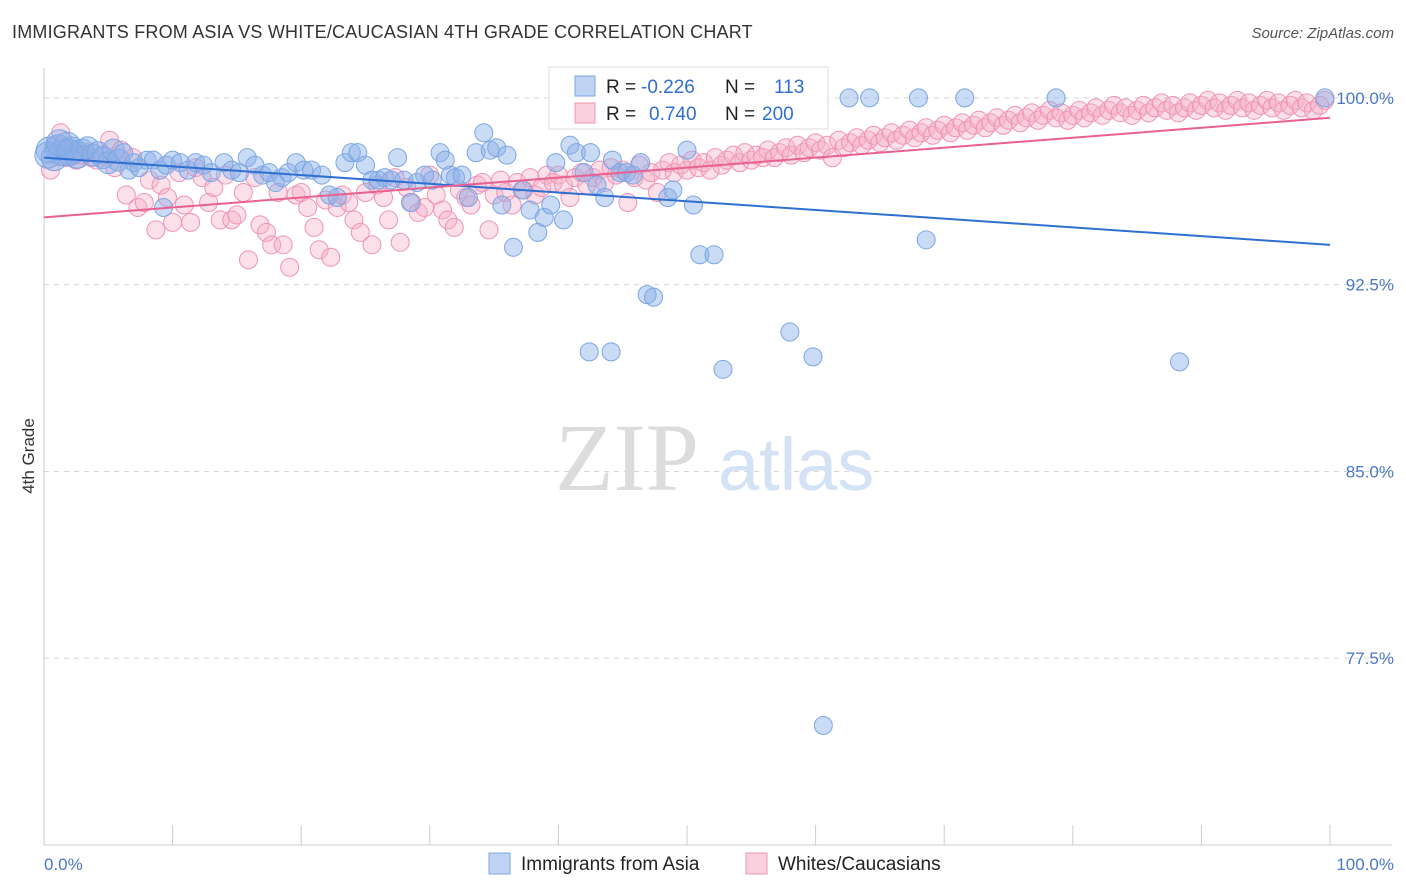  I want to click on source-label: Source: ZipAtlas.com, so click(1322, 33).